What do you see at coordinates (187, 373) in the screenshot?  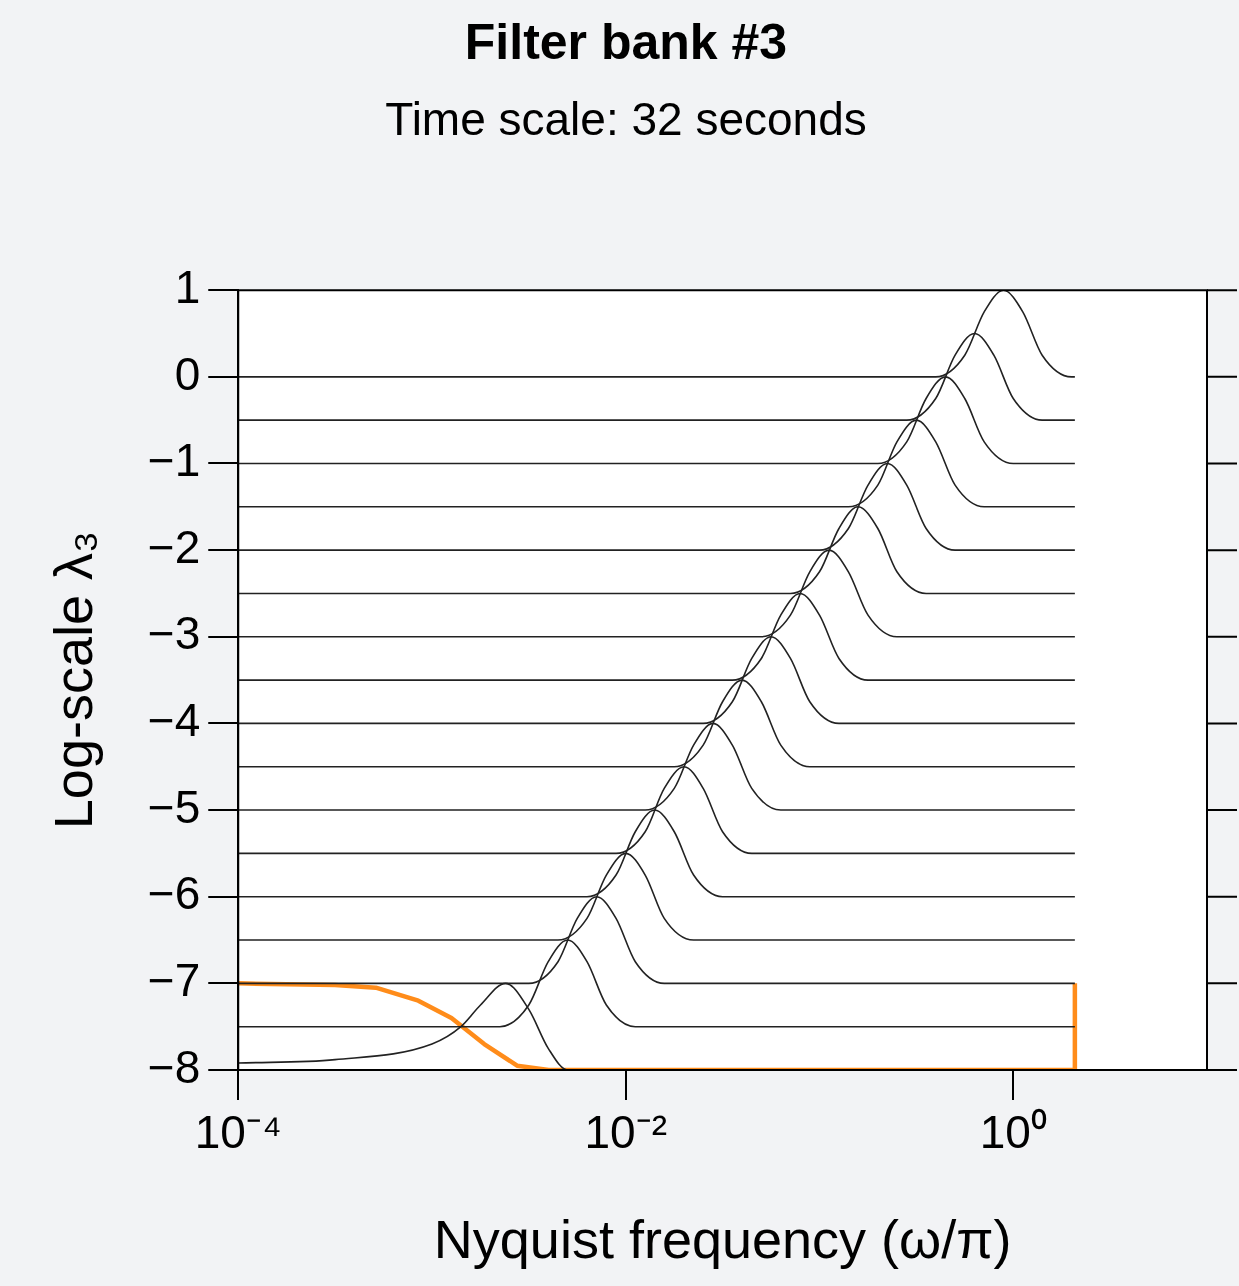 I see `y-tick-label: 0` at bounding box center [187, 373].